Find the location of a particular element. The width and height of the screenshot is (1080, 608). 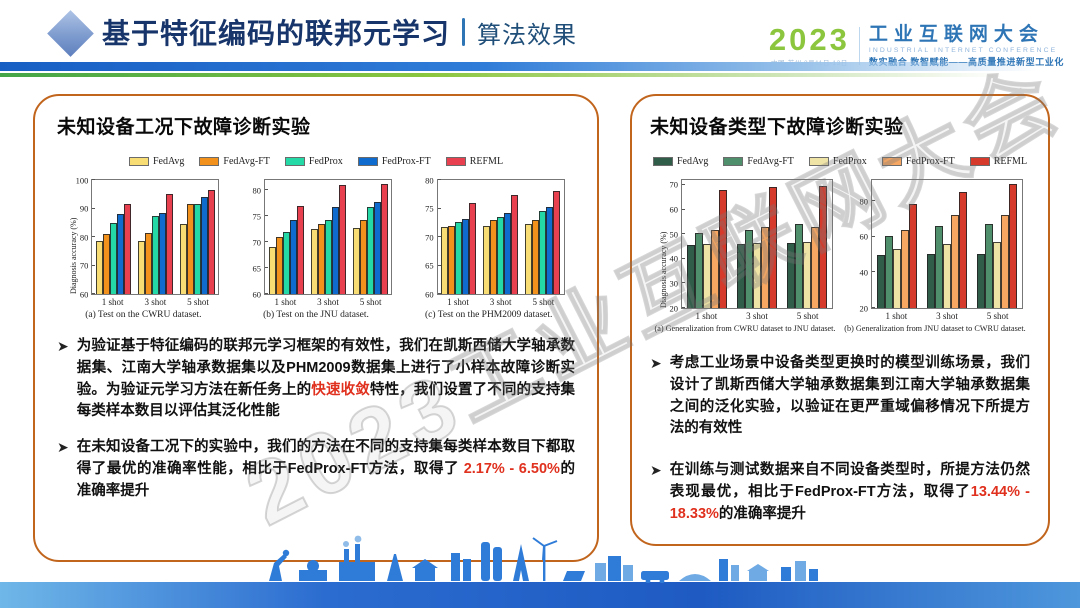

page-subtitle: 算法效果 is located at coordinates (527, 35).